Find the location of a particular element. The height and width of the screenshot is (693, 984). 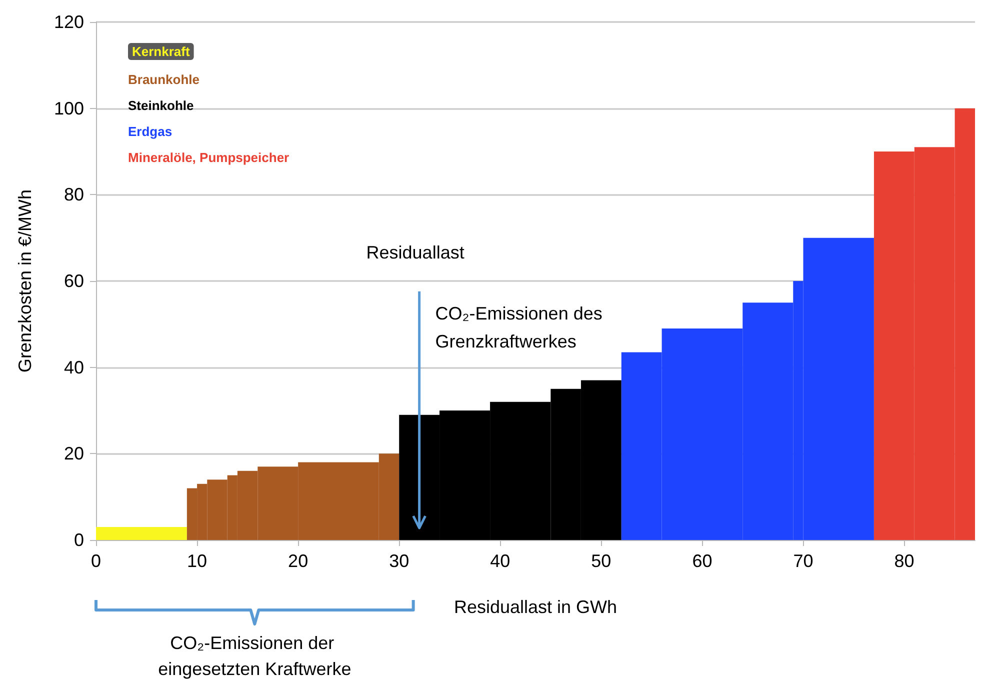

x-tick-label: 60 is located at coordinates (702, 561).